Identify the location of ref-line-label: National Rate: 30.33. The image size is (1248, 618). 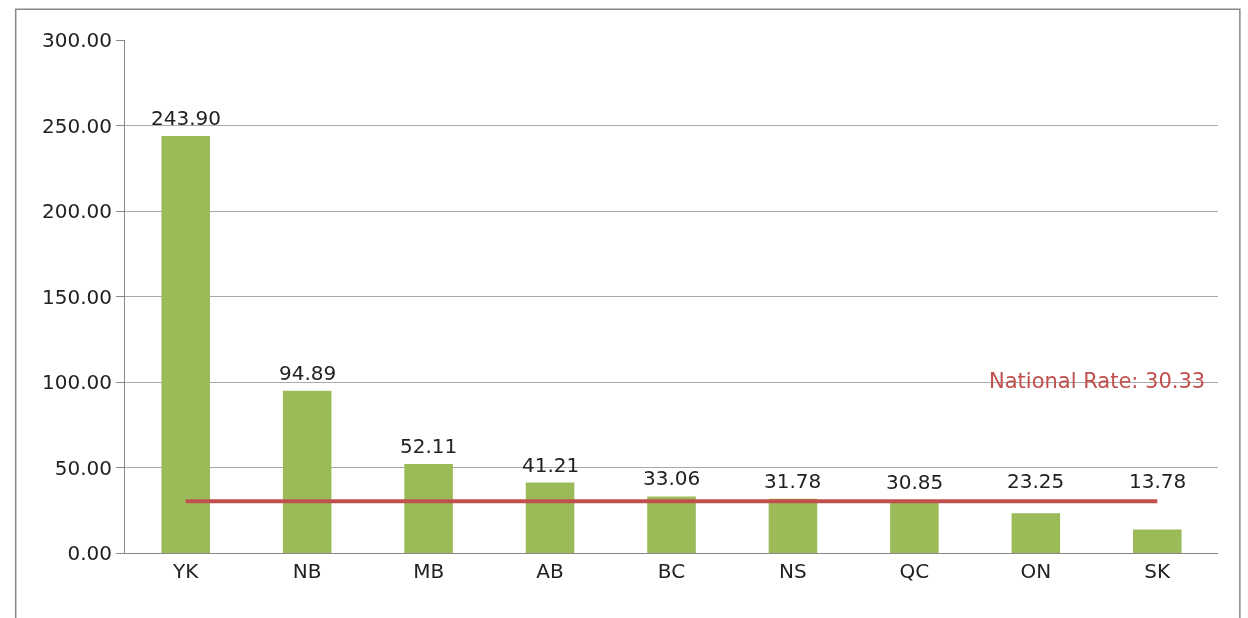
(1097, 381).